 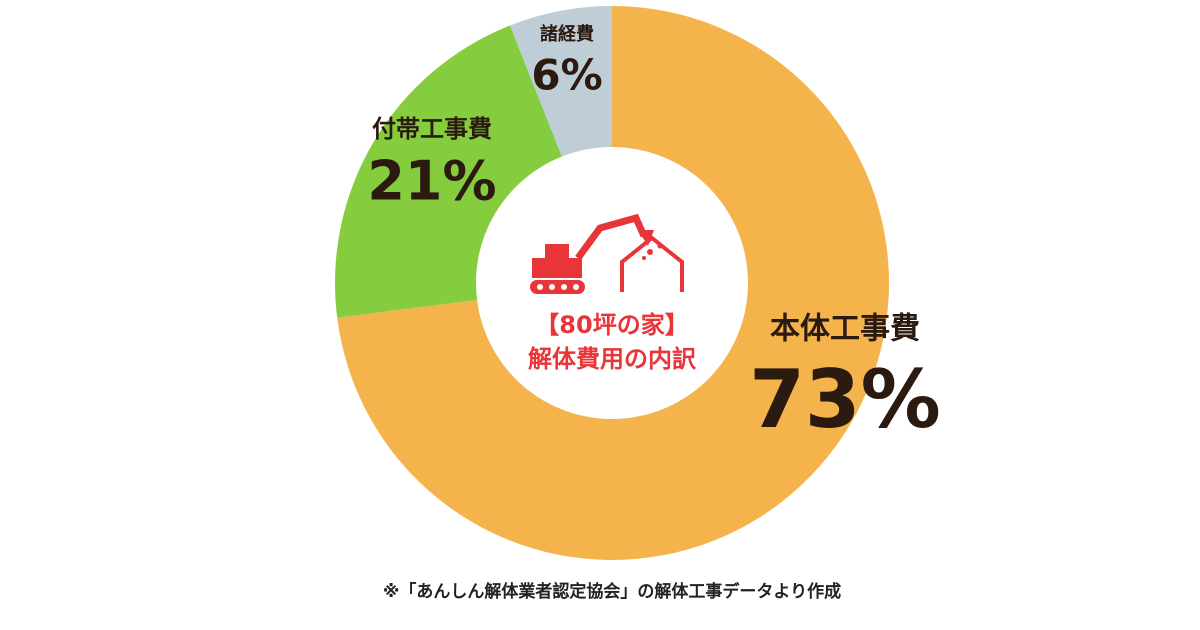 What do you see at coordinates (566, 75) in the screenshot?
I see `value-label: 6%` at bounding box center [566, 75].